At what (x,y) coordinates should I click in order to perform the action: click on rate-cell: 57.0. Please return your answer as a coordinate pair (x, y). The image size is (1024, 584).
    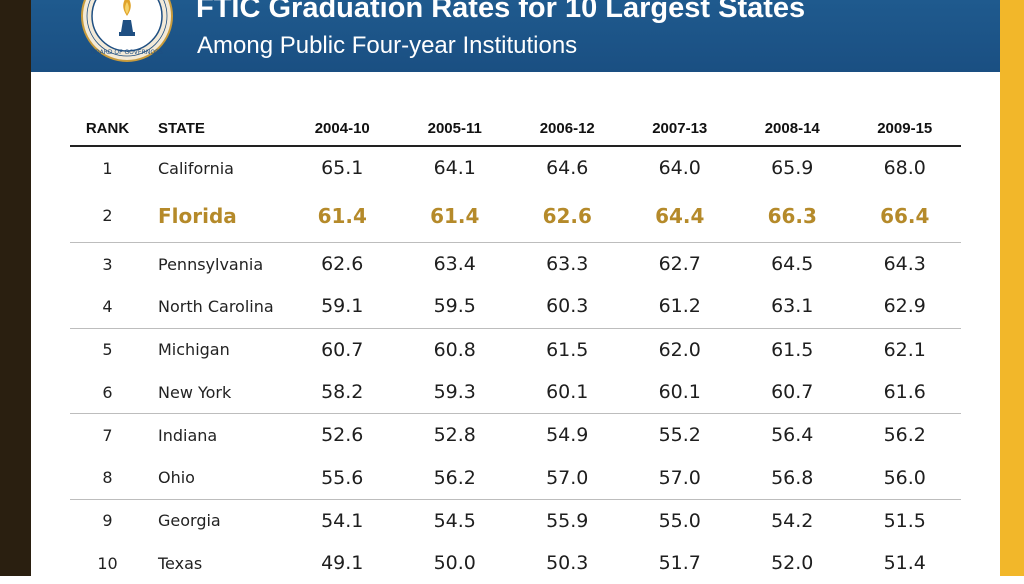
    Looking at the image, I should click on (679, 478).